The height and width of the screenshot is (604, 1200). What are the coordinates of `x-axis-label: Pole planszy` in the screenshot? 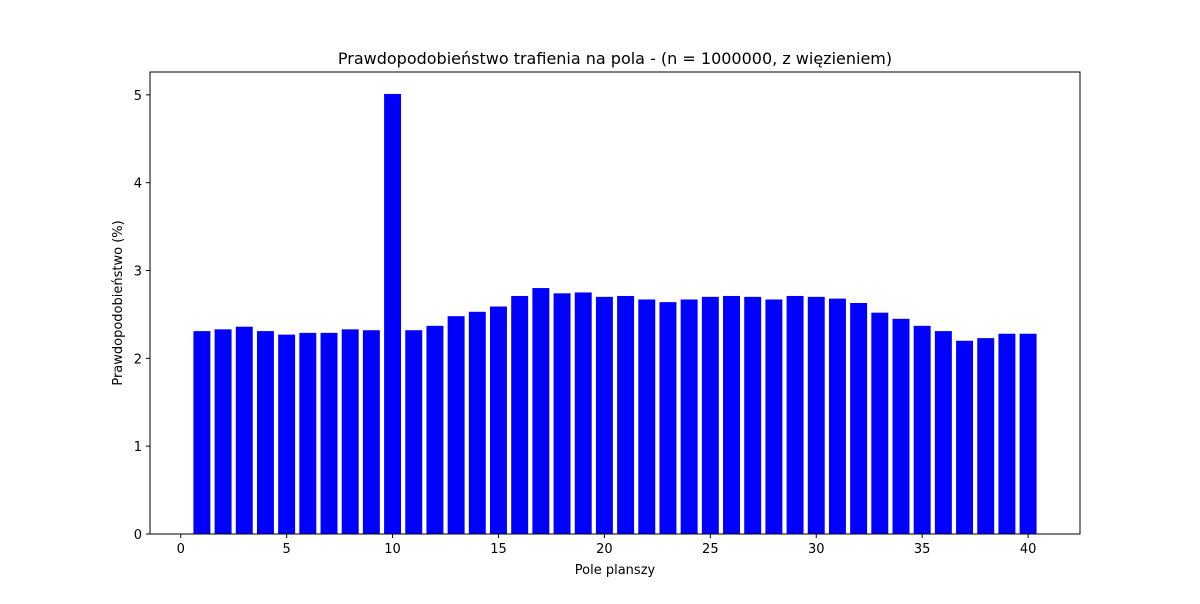 It's located at (615, 570).